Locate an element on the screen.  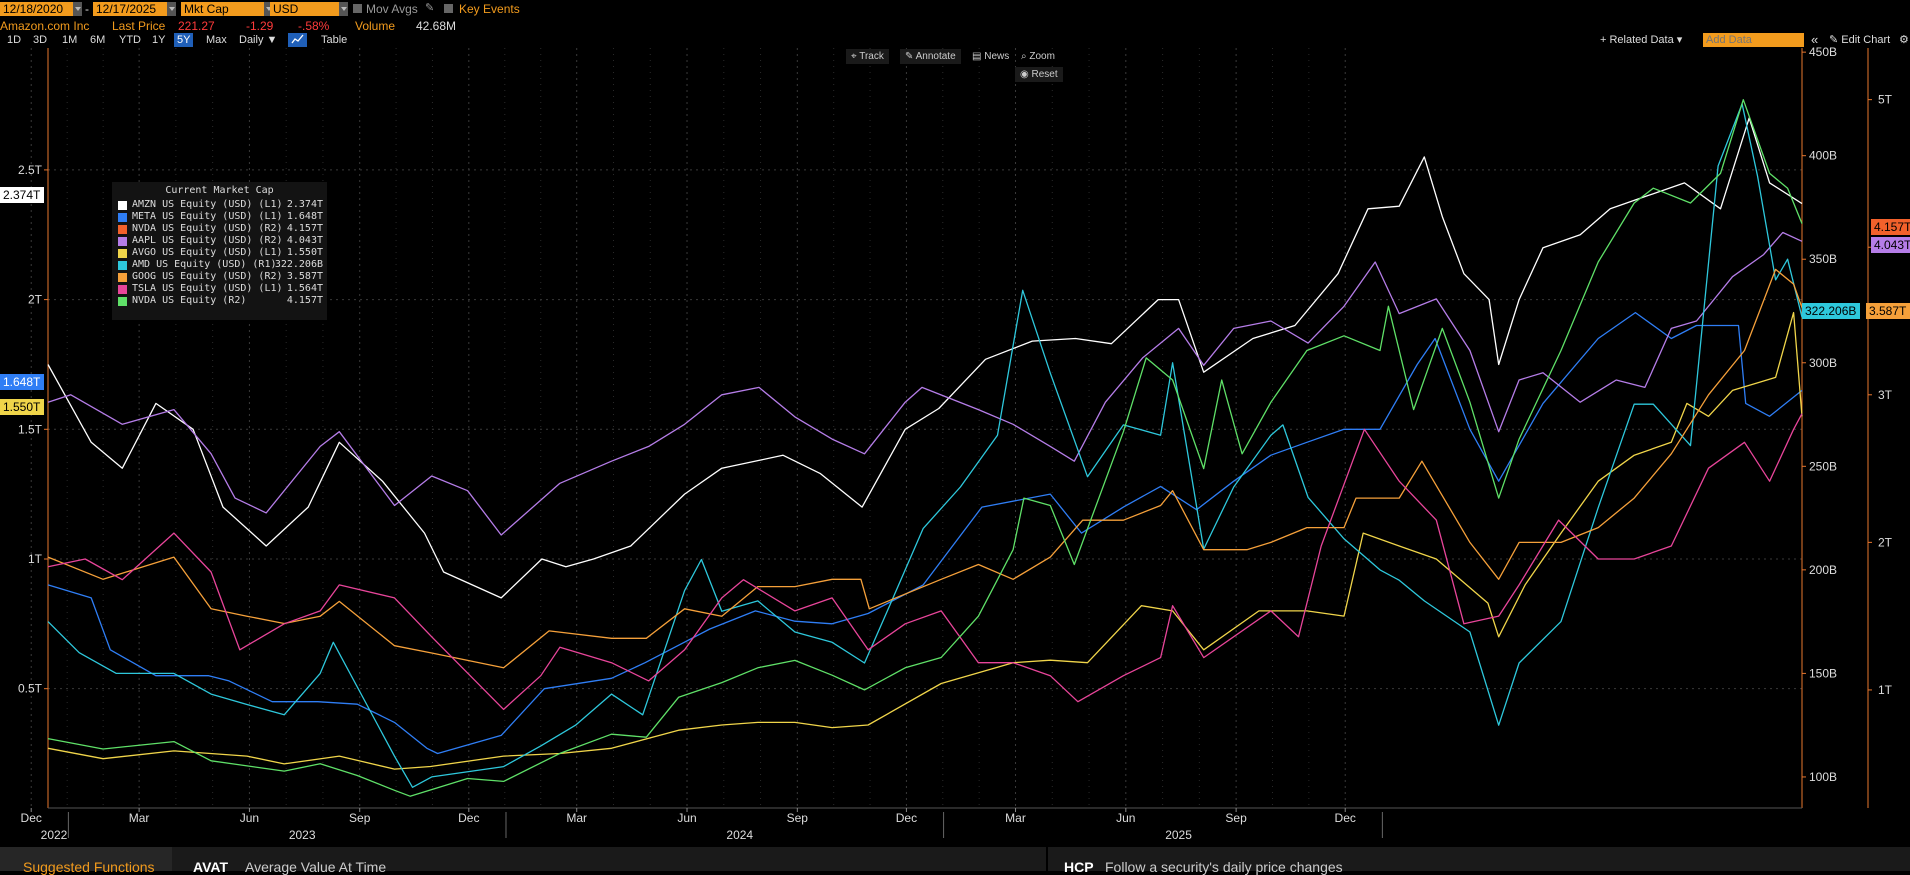
security-name: Amazon.com Inc is located at coordinates (45, 26).